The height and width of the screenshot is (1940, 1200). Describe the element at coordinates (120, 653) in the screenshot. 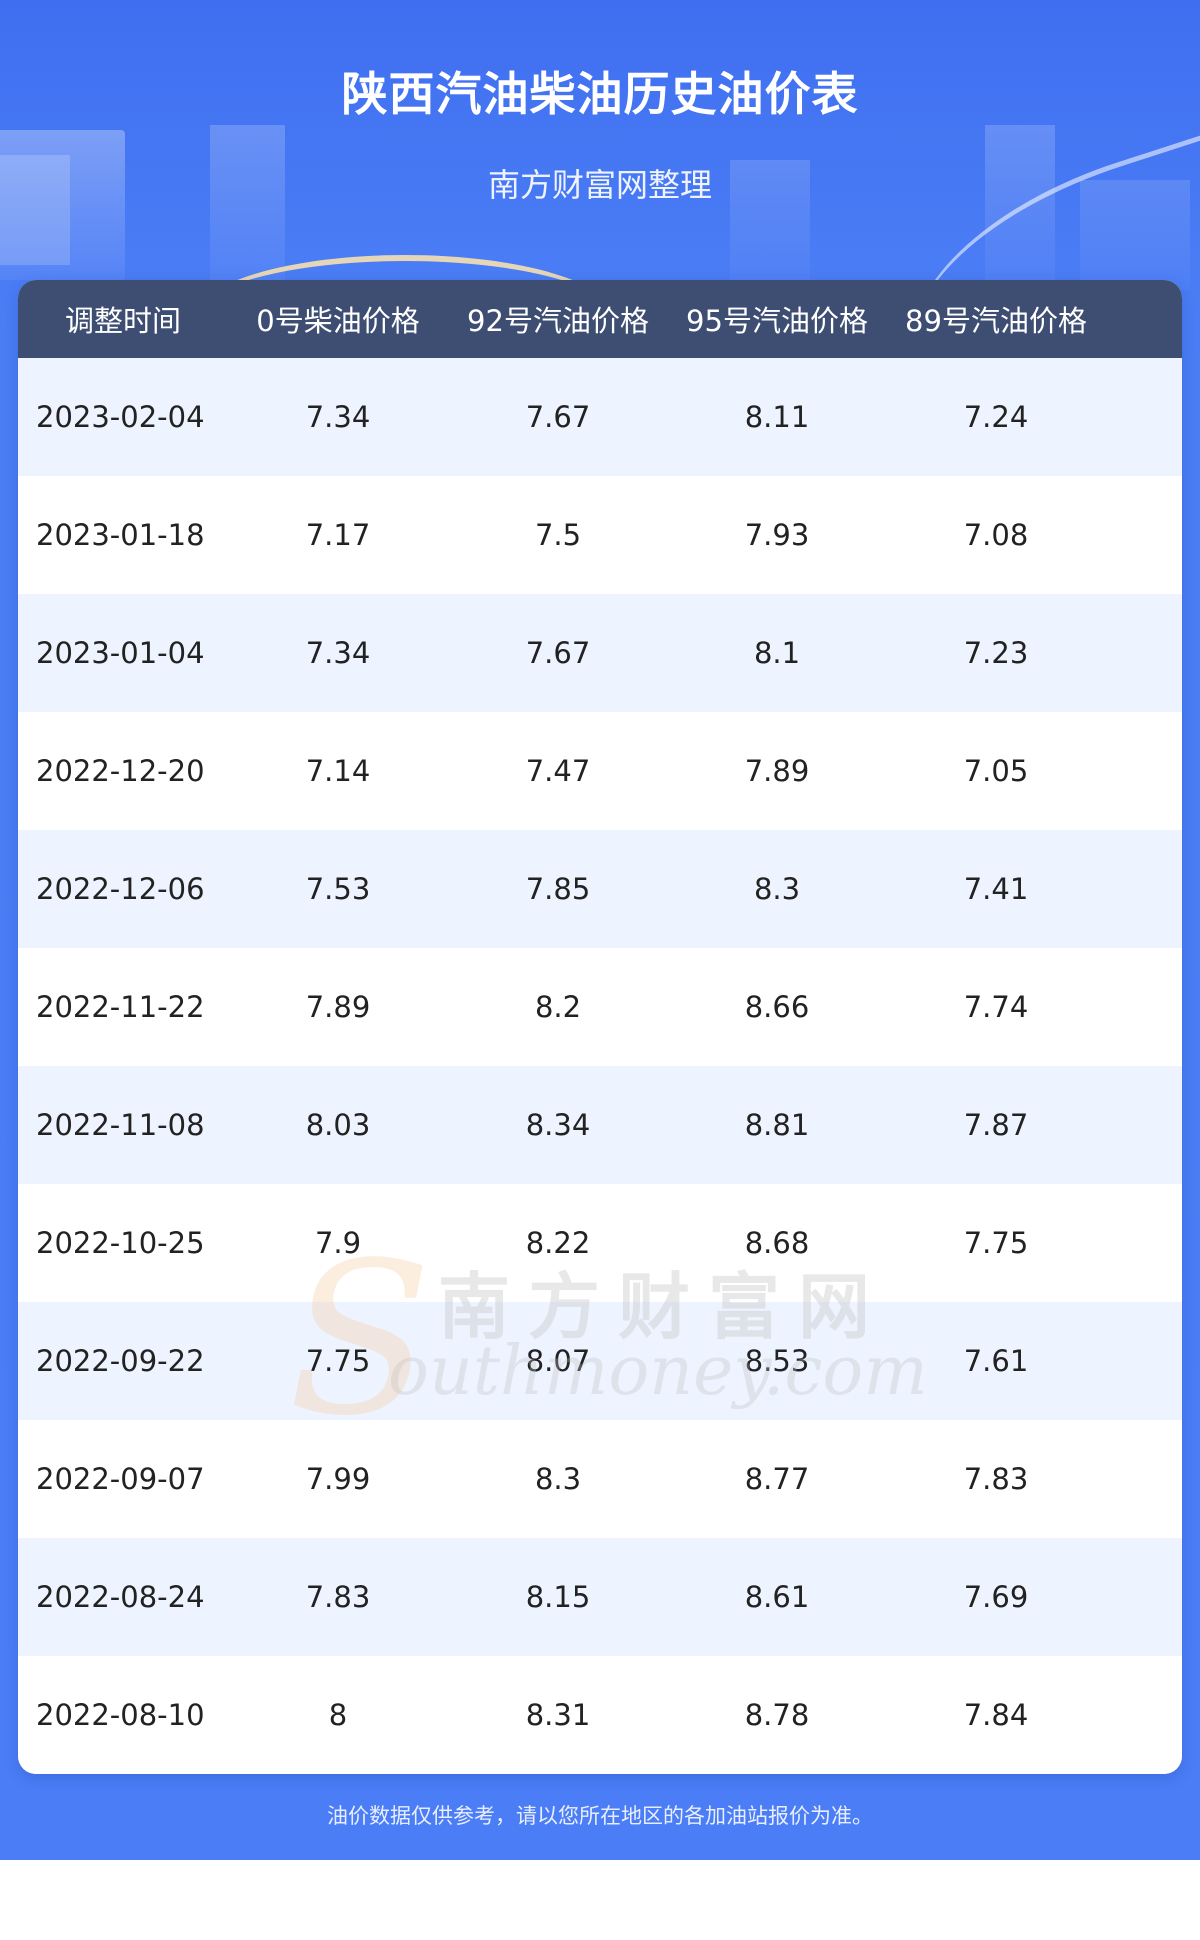

I see `date-cell: 2023-01-04` at that location.